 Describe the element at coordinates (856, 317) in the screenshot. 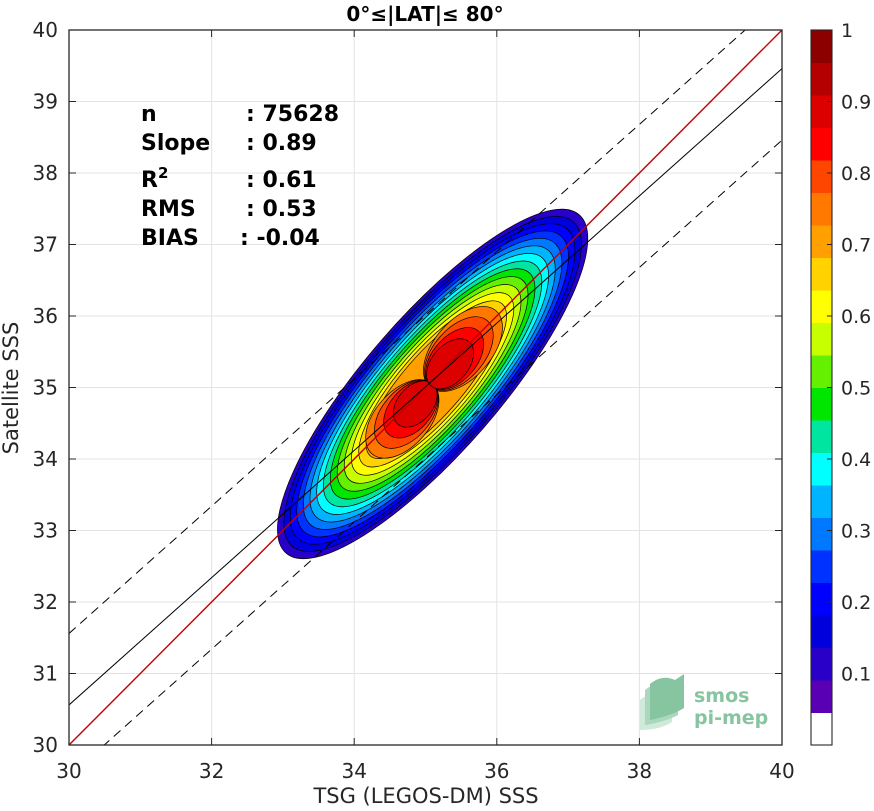

I see `colorbar-tick-label: 0.6` at that location.